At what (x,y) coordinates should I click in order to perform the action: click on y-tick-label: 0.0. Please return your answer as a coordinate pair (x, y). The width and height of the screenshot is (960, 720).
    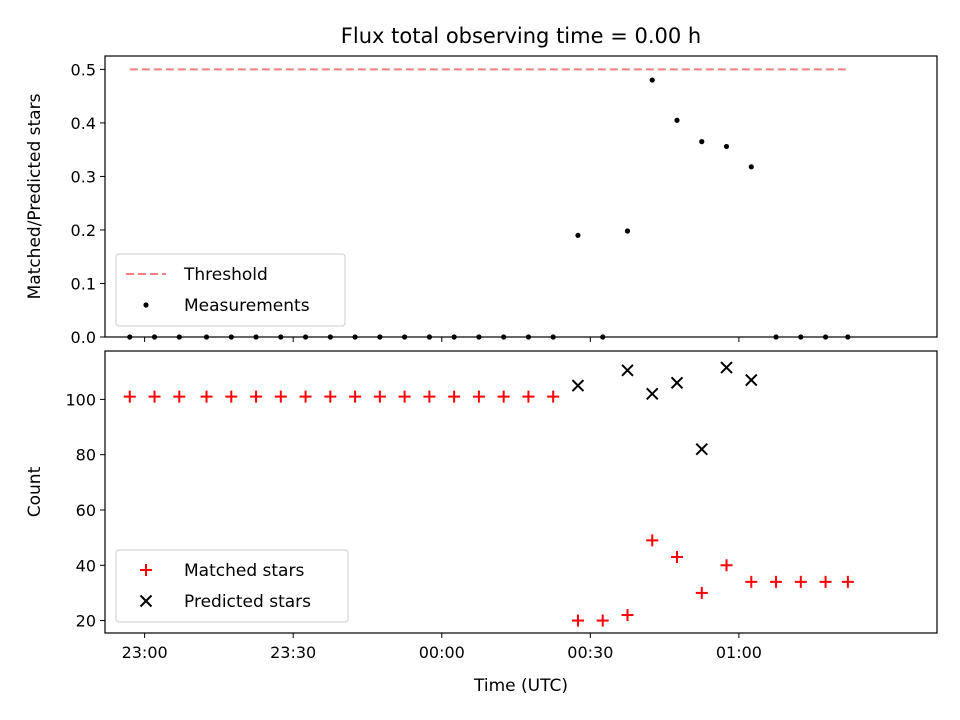
    Looking at the image, I should click on (83, 337).